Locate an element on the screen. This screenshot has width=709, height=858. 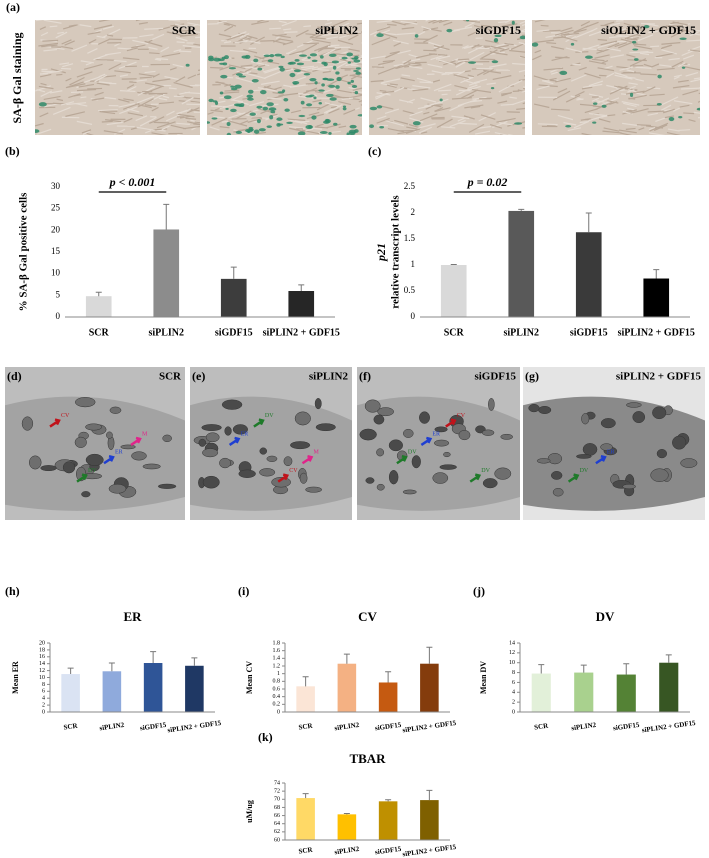
arrow-label: DV is located at coordinates (92, 471).